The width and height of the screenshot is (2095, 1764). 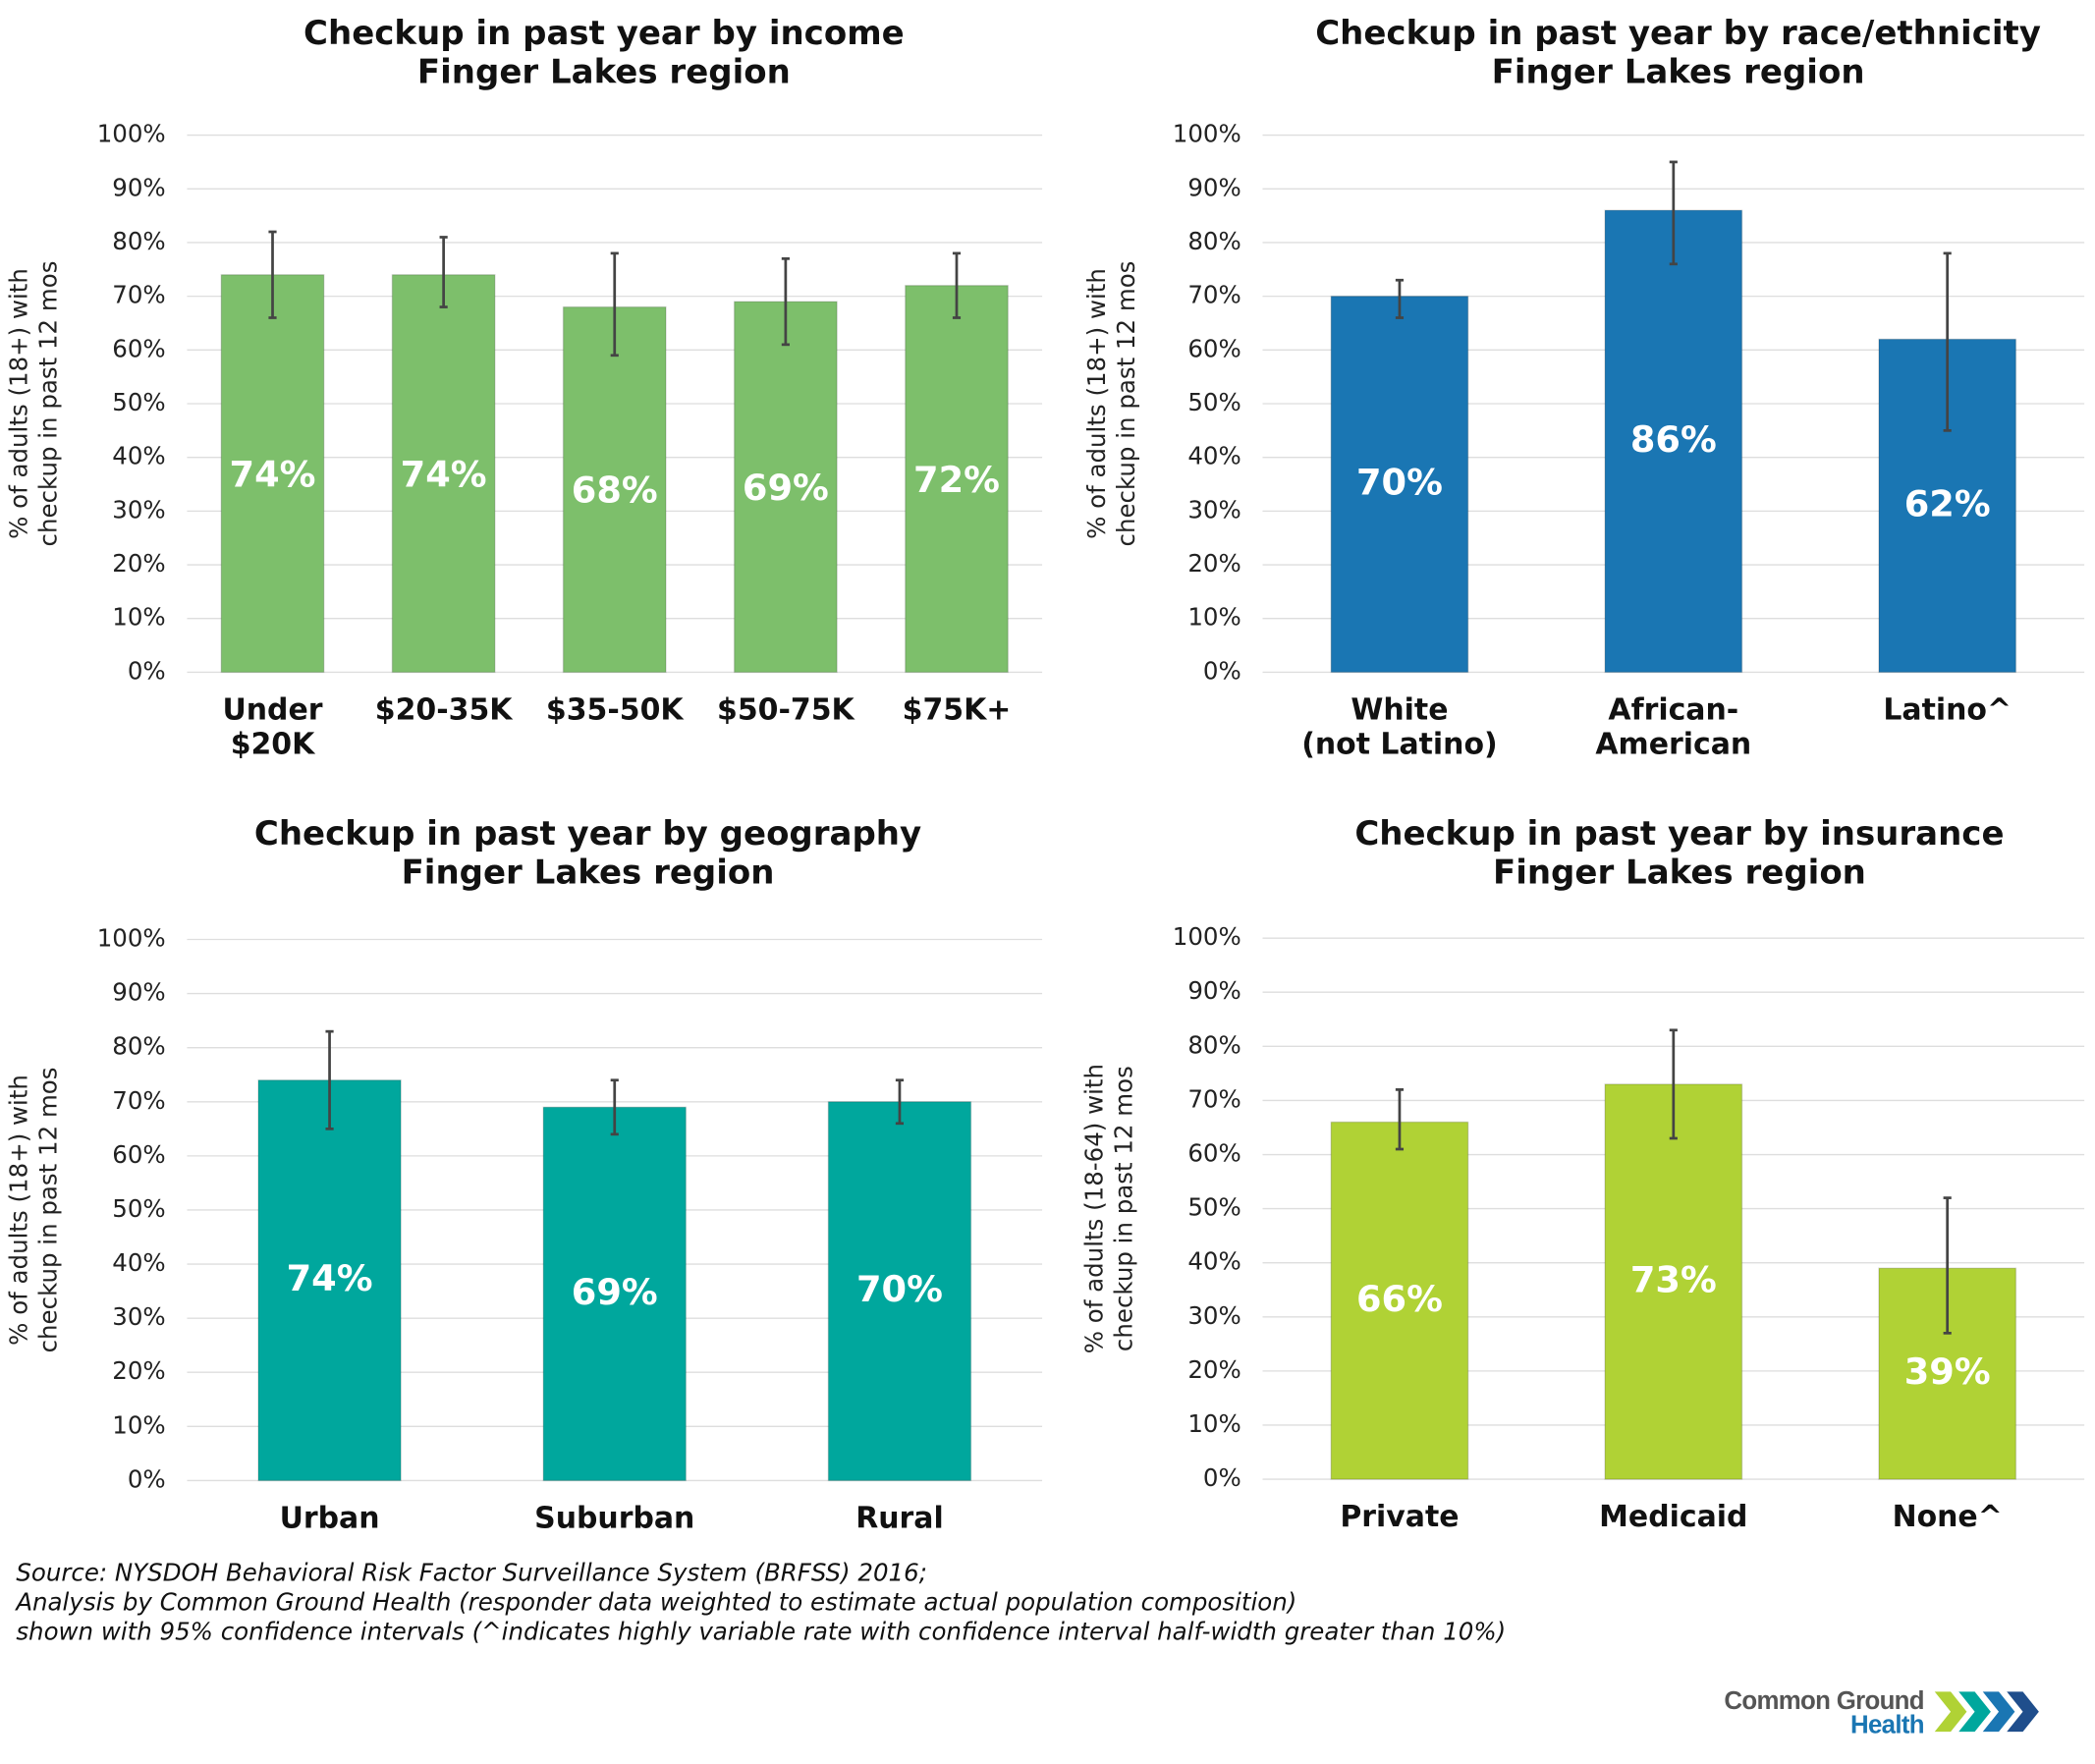 I want to click on data-label: 68%, so click(x=615, y=490).